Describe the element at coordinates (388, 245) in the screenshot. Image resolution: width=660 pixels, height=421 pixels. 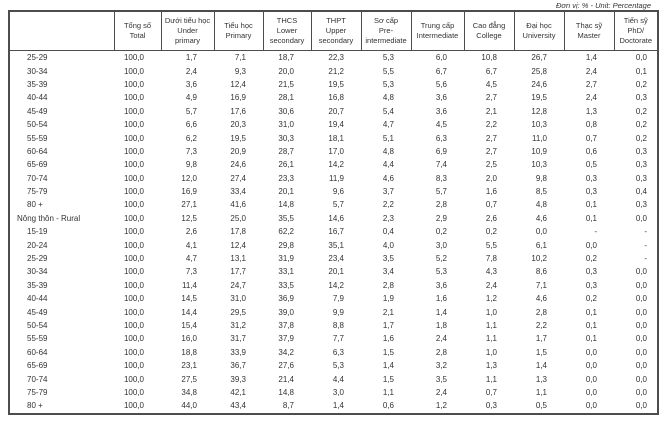
I see `data-cell: 4,0` at that location.